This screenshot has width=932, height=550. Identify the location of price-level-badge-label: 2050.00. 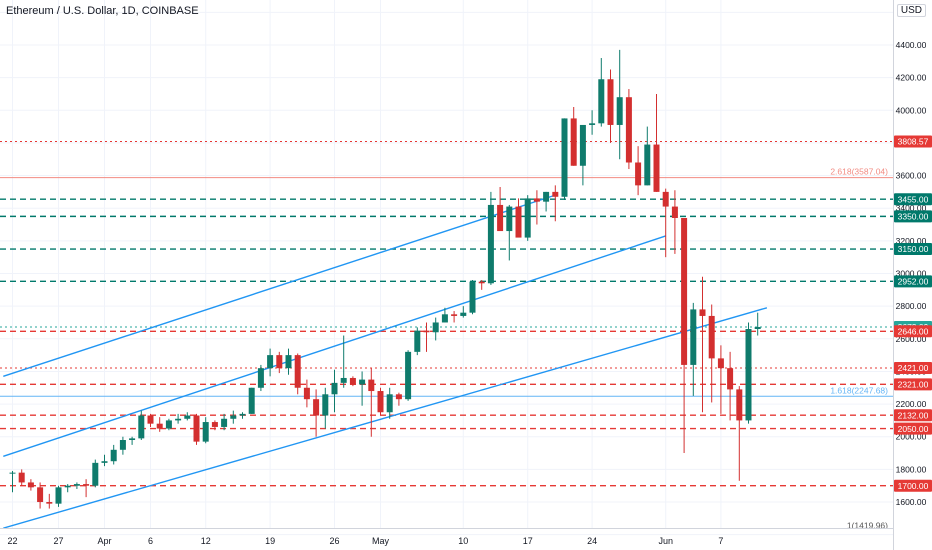
(913, 429).